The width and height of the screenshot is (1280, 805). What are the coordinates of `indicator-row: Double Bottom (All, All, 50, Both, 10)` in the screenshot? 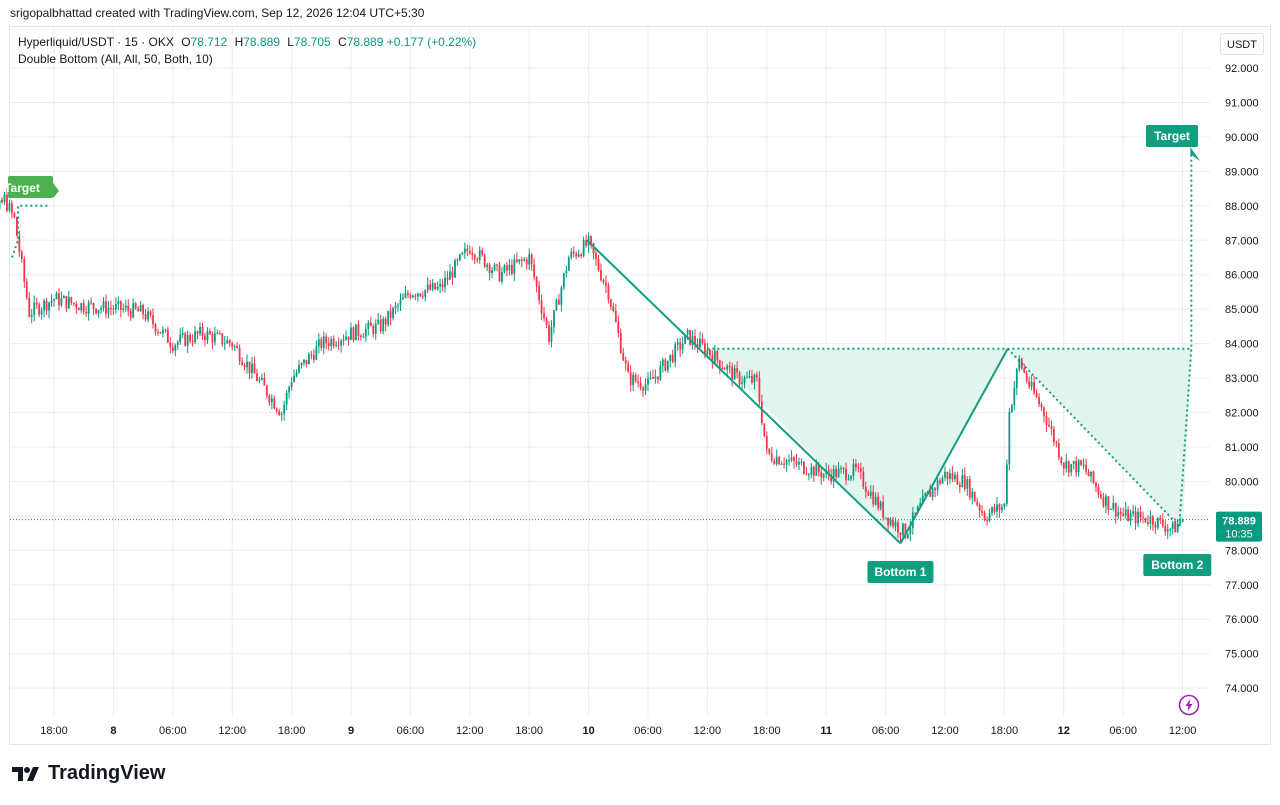 It's located at (115, 59).